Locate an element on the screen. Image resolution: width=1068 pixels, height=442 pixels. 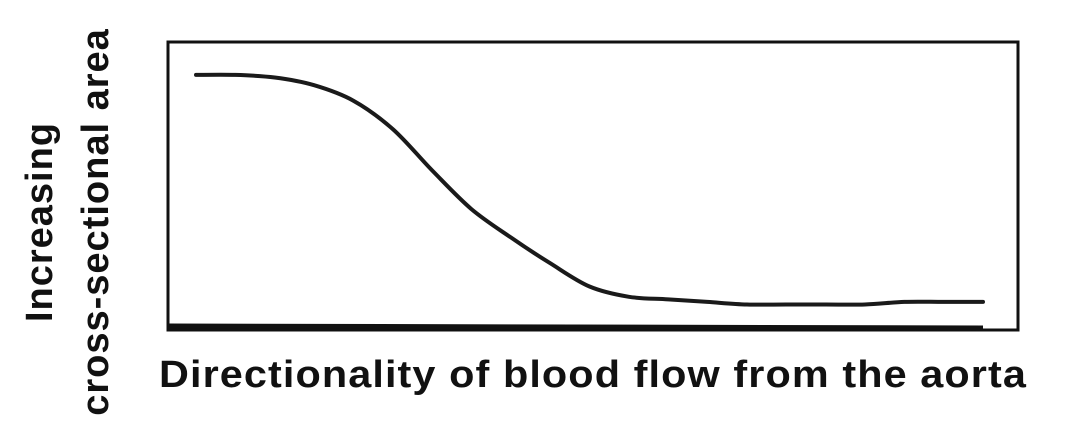
y-axis-label: Increasing cross-sectional area is located at coordinates (68, 222).